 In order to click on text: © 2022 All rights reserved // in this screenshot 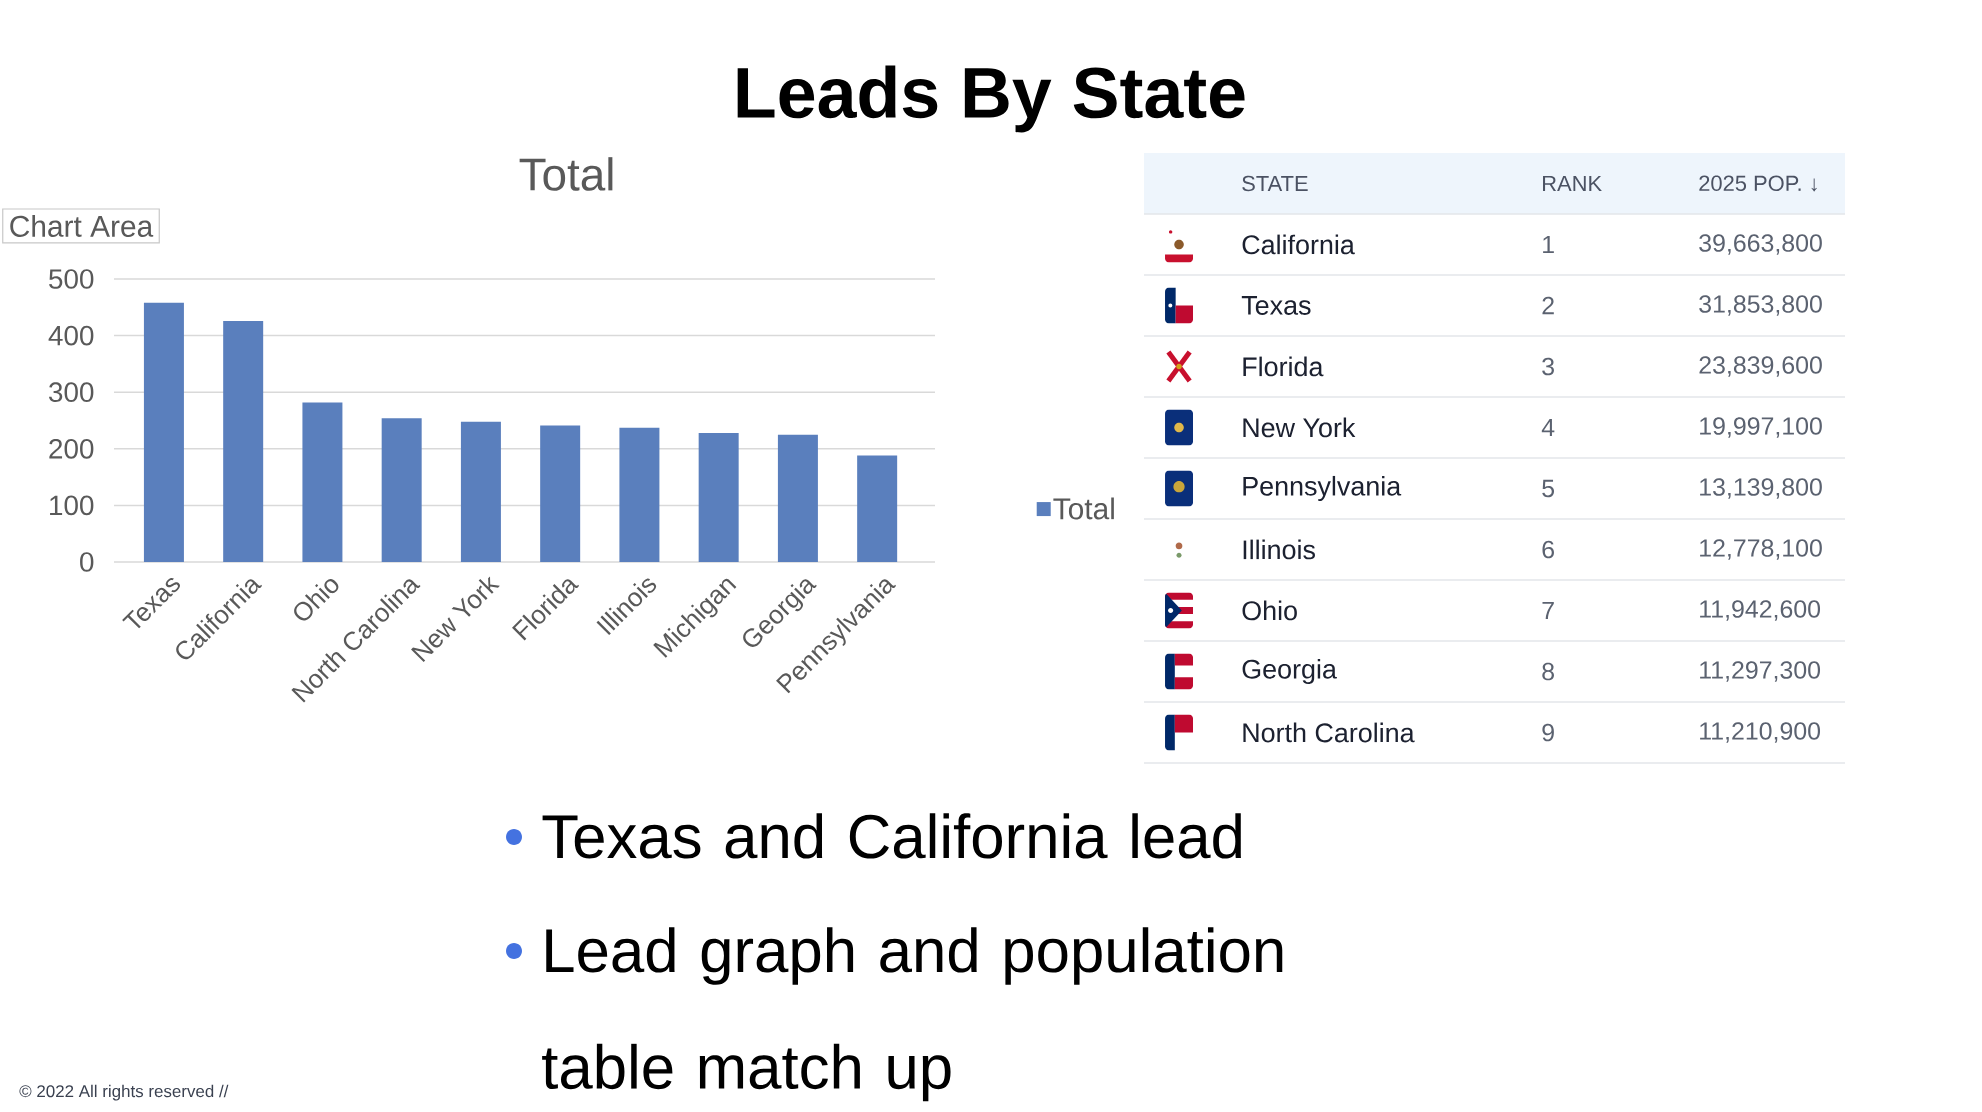, I will do `click(124, 1092)`.